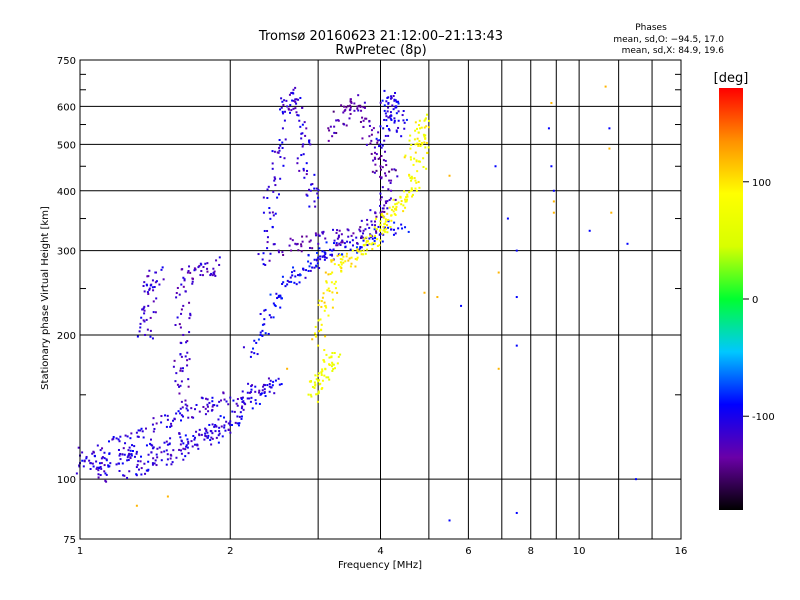 The width and height of the screenshot is (800, 600). What do you see at coordinates (755, 300) in the screenshot?
I see `colorbar-tick-label: 0` at bounding box center [755, 300].